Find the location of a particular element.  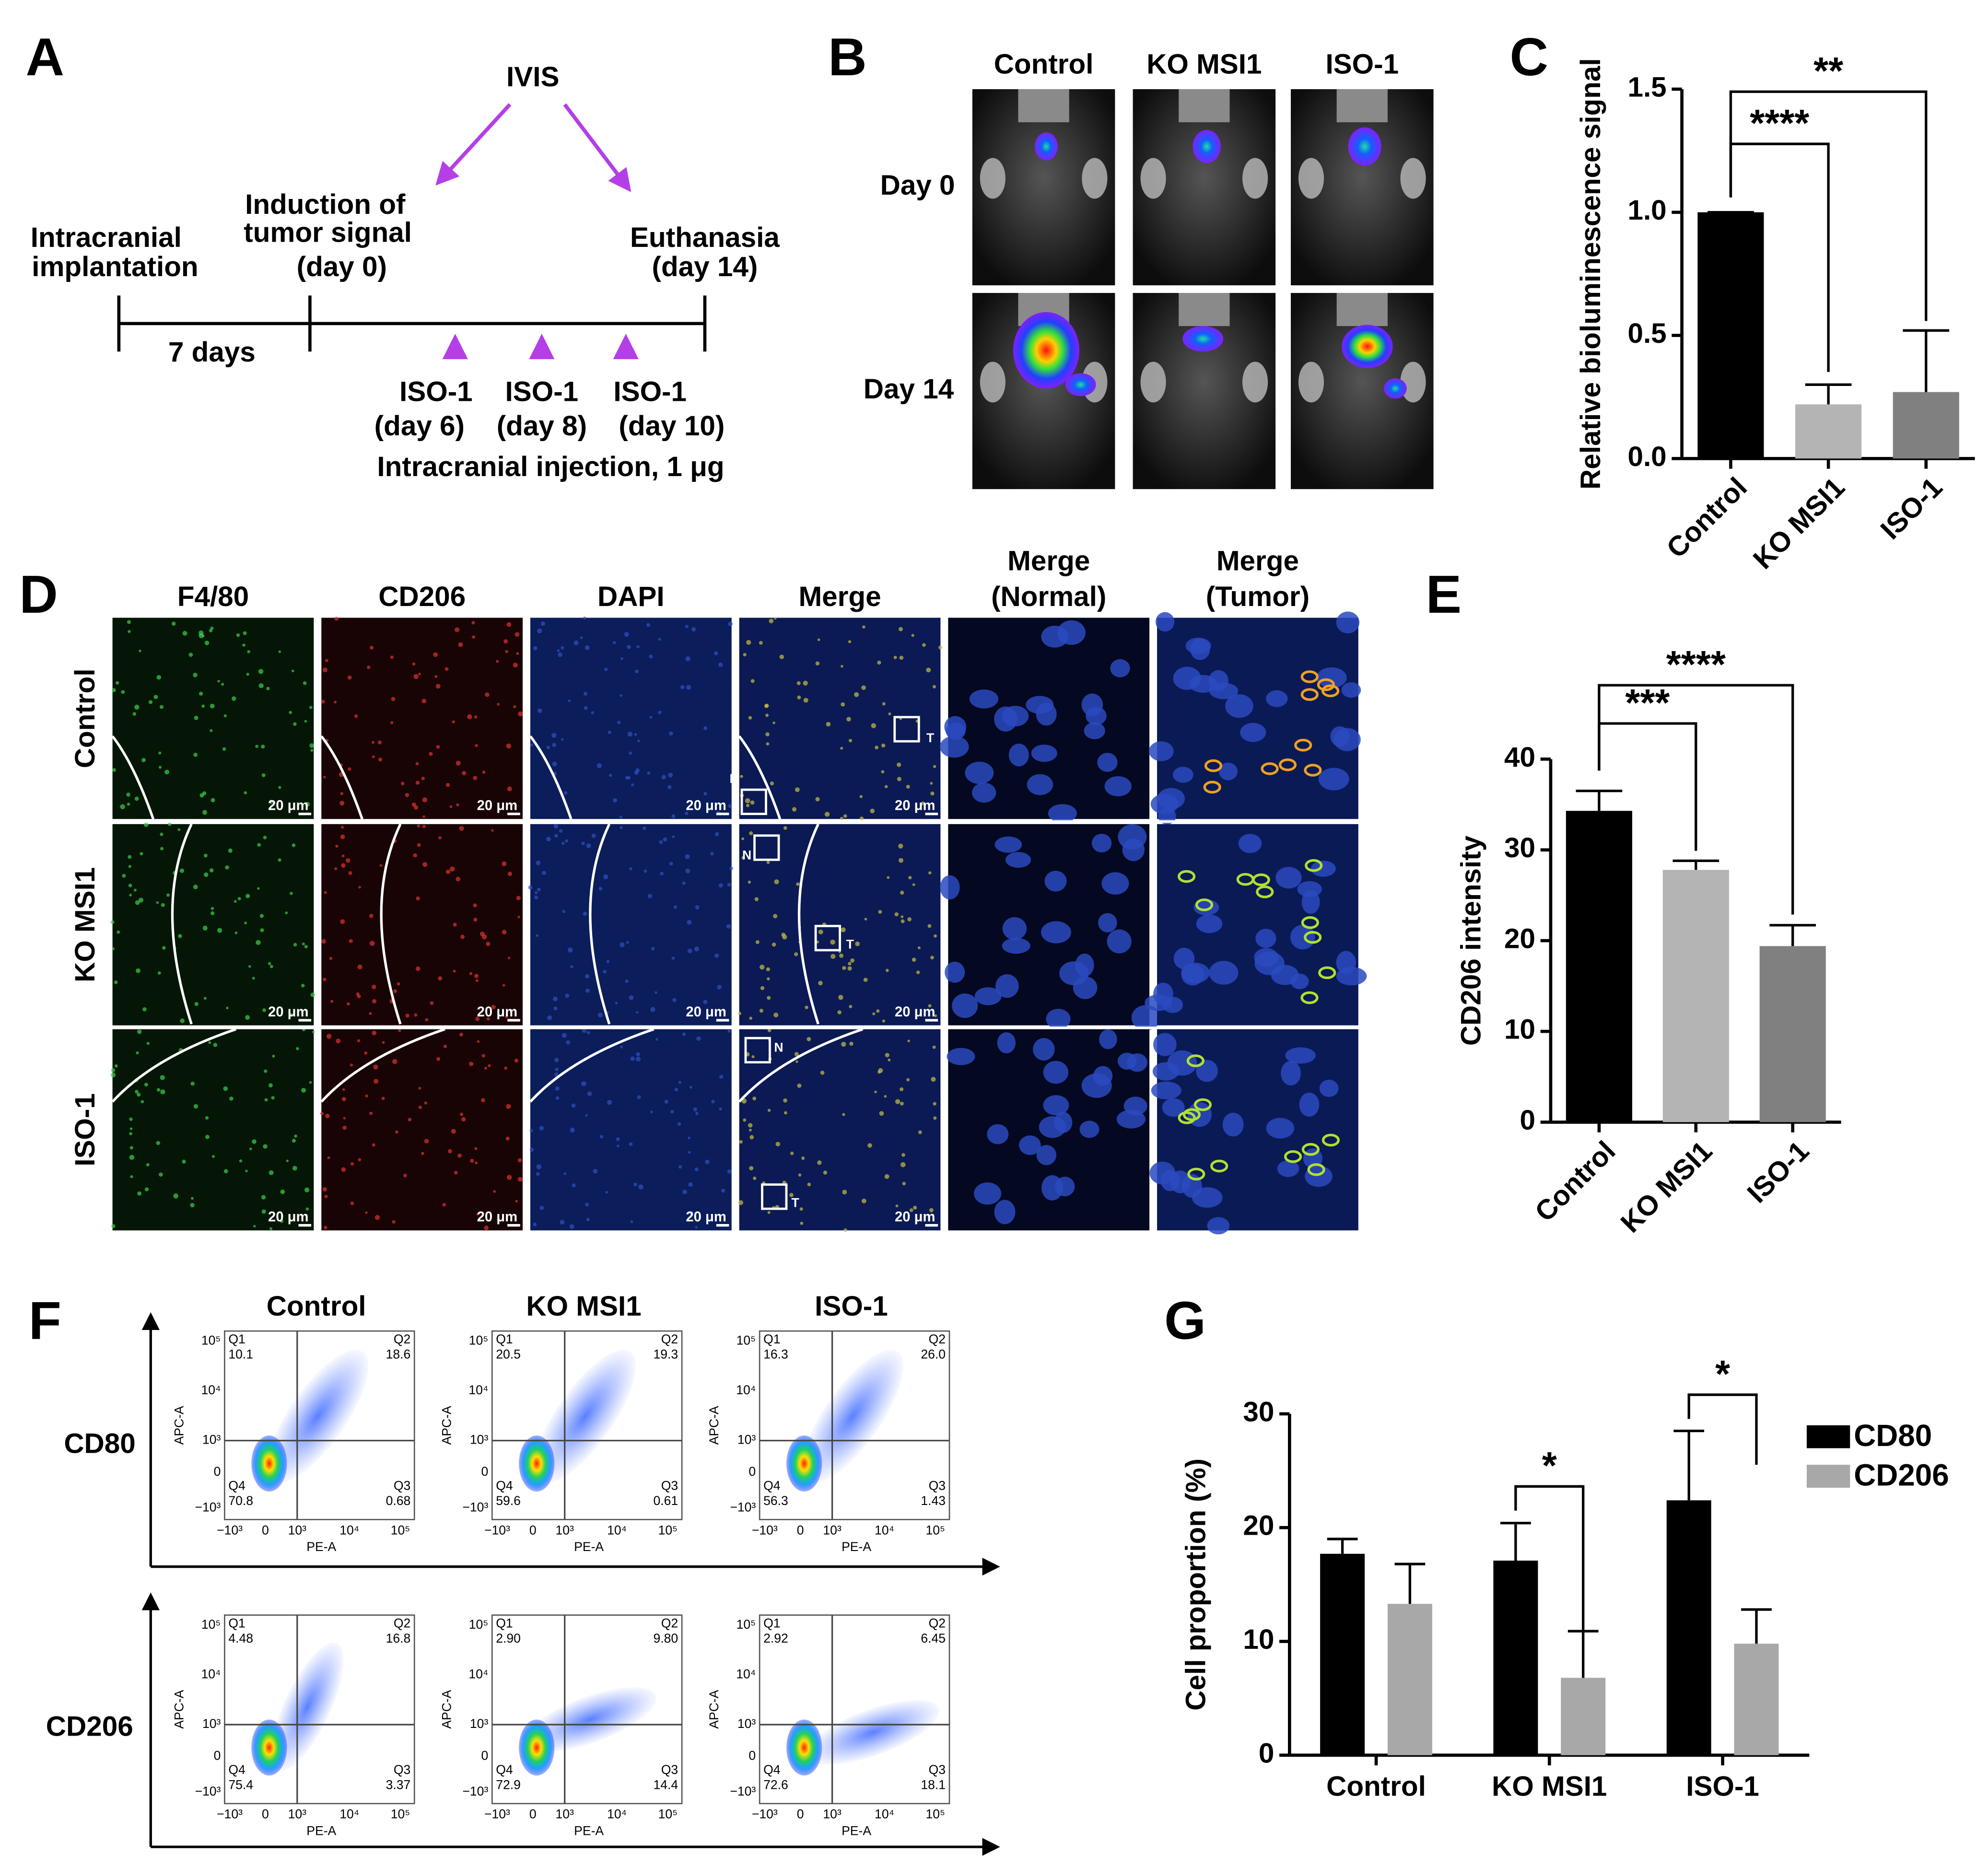

quadrant-label: Q2 is located at coordinates (402, 1339).